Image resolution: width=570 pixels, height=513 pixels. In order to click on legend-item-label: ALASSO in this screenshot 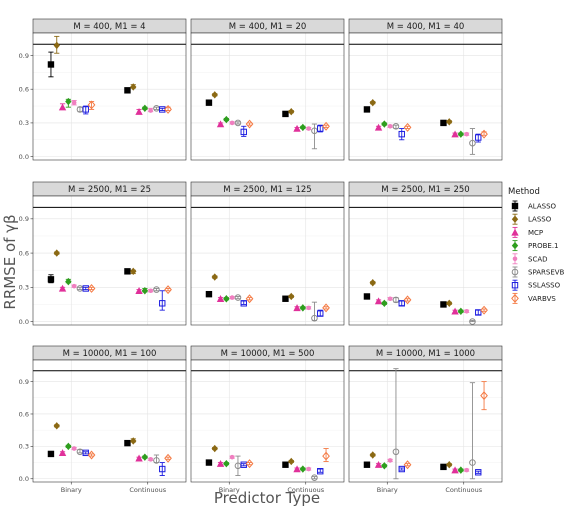, I will do `click(542, 207)`.